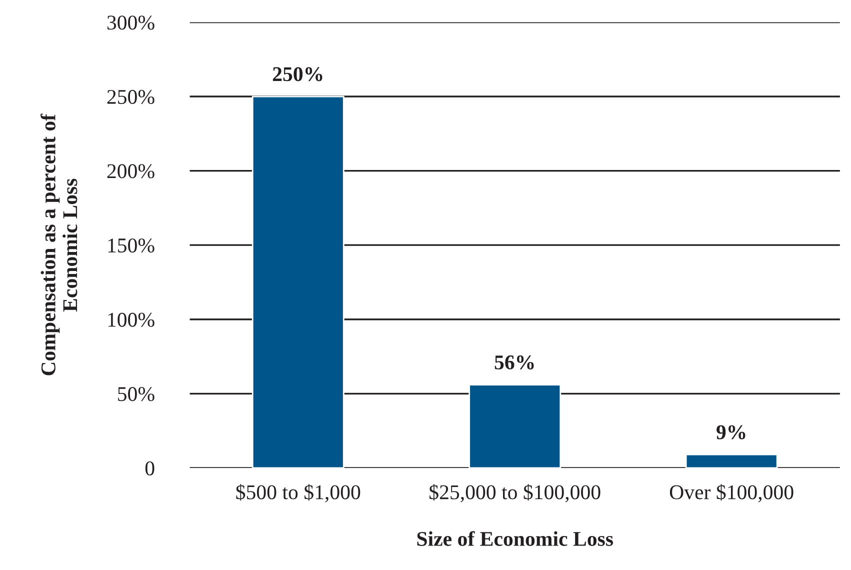 The width and height of the screenshot is (851, 570). I want to click on data-label: 56%, so click(514, 362).